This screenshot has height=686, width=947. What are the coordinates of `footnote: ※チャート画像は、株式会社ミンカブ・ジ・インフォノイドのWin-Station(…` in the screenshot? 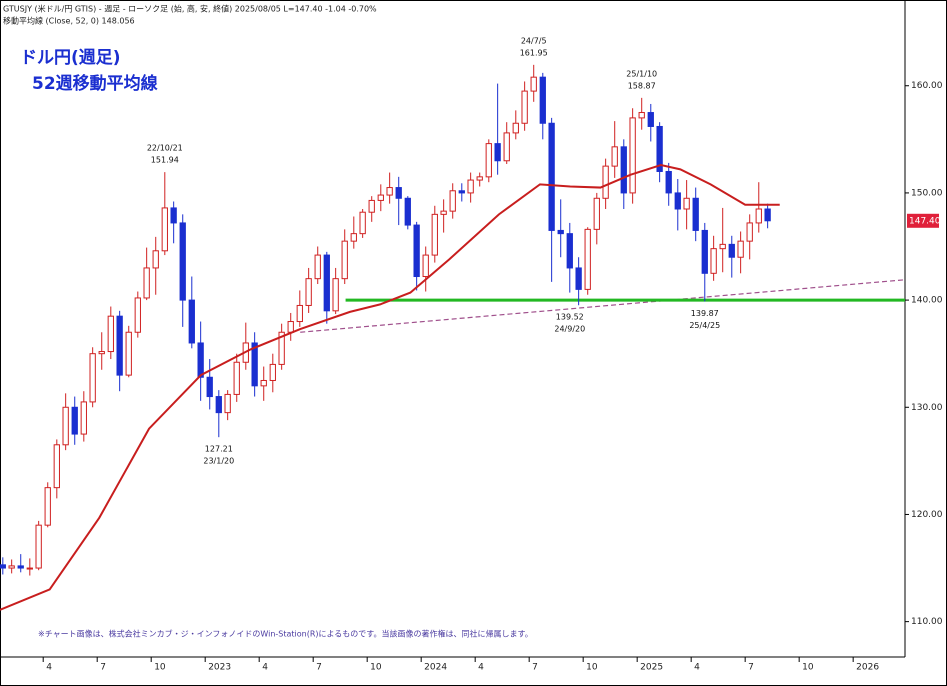 It's located at (285, 634).